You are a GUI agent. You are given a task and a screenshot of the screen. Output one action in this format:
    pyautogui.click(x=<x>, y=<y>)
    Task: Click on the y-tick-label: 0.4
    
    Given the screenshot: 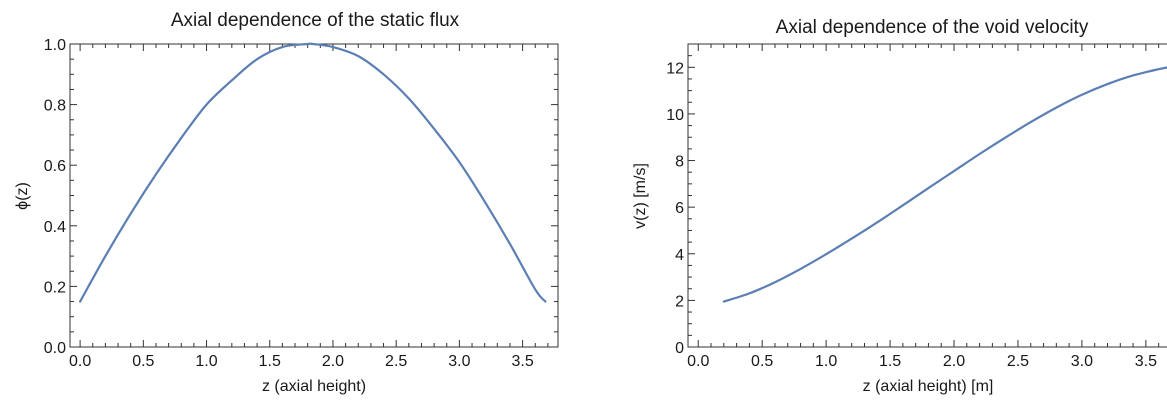 What is the action you would take?
    pyautogui.click(x=55, y=227)
    